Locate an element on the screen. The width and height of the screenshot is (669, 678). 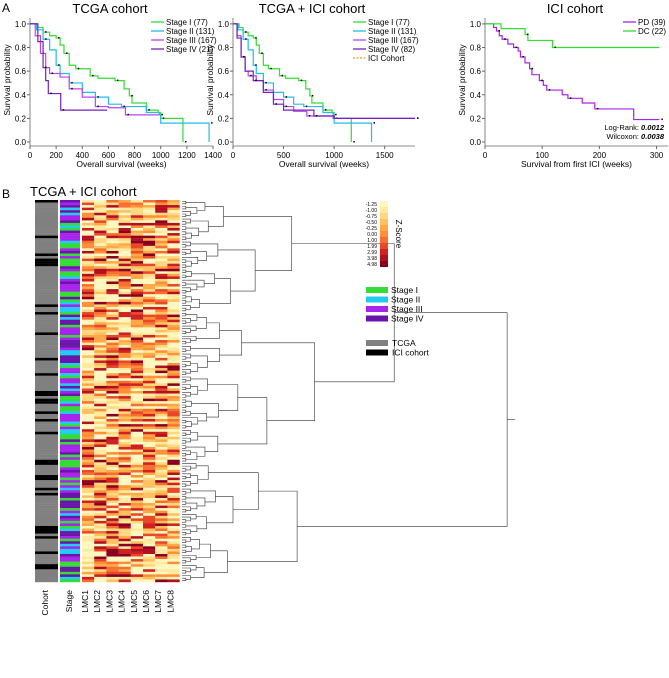
stage-legend-swatch is located at coordinates (377, 309).